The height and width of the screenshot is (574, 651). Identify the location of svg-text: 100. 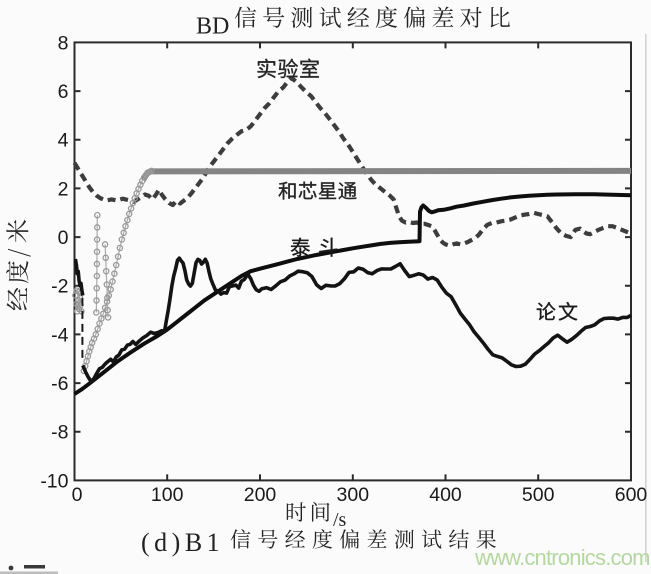
(167, 495).